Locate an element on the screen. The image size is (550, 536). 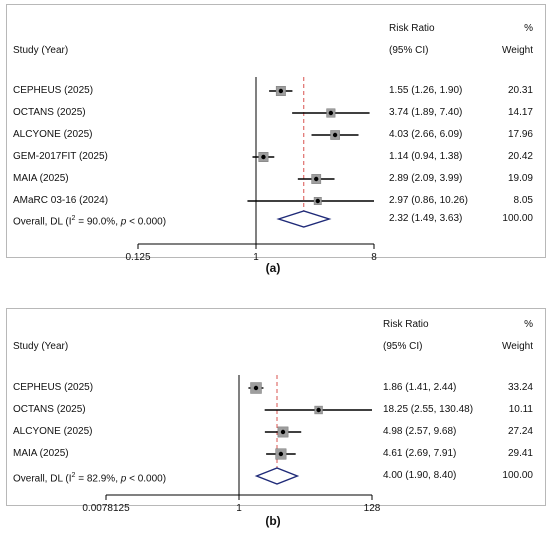
study-ci-text: 4.03 (2.66, 6.09) is located at coordinates (426, 134).